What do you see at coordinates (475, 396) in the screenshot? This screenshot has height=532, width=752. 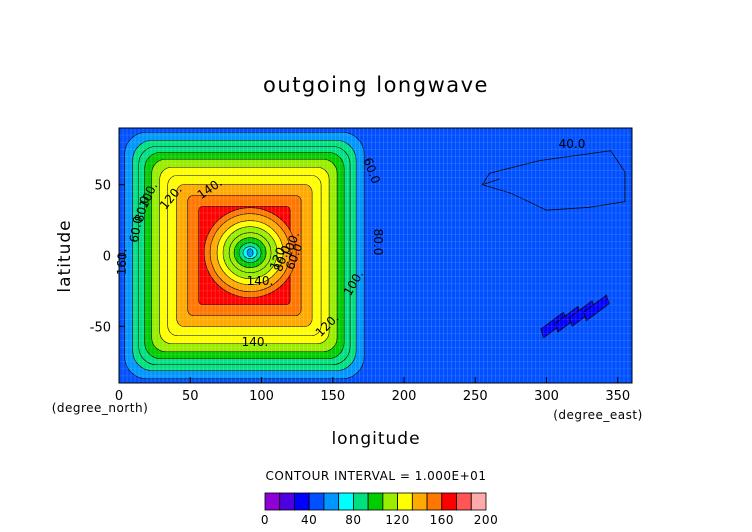 I see `x-tick-label: 250` at bounding box center [475, 396].